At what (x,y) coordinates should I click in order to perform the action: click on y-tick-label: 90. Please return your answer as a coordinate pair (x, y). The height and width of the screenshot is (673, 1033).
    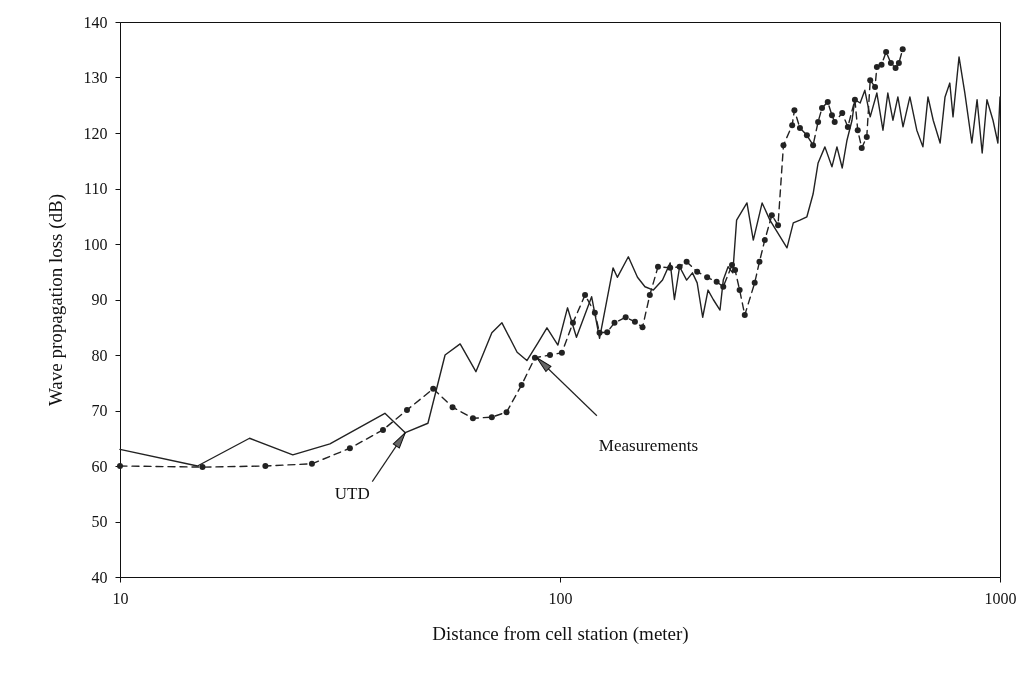
    Looking at the image, I should click on (99, 299).